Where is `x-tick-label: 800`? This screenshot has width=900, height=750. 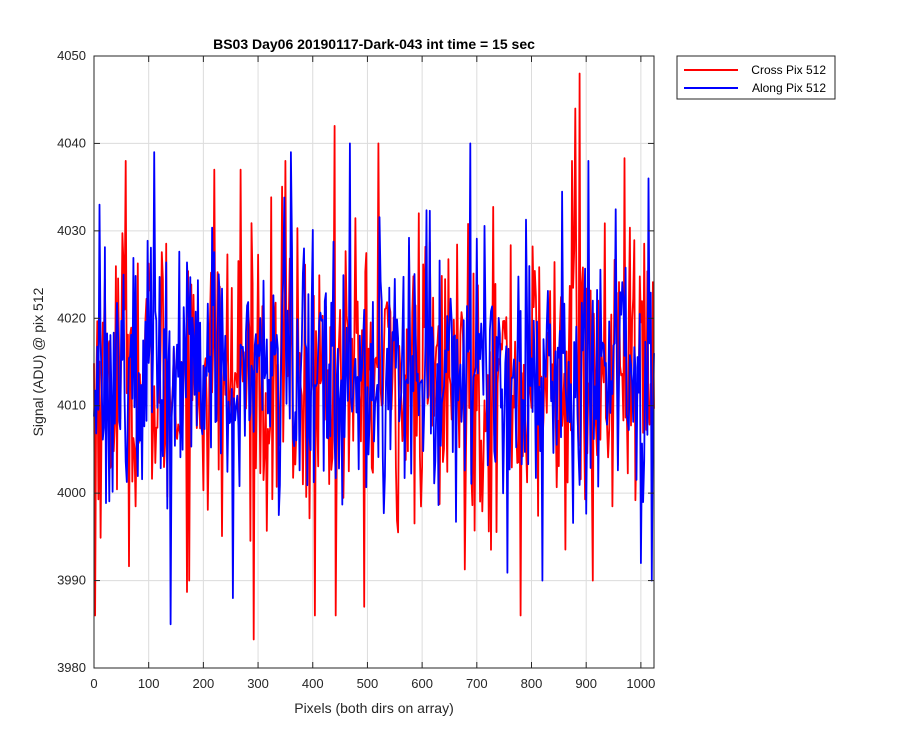 x-tick-label: 800 is located at coordinates (532, 683).